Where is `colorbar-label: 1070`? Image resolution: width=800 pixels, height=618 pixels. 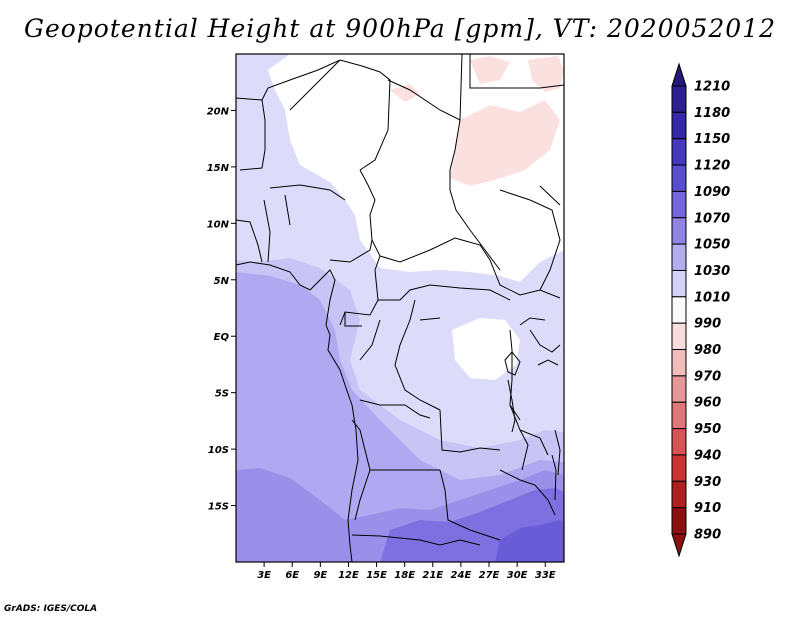
colorbar-label: 1070 is located at coordinates (712, 218).